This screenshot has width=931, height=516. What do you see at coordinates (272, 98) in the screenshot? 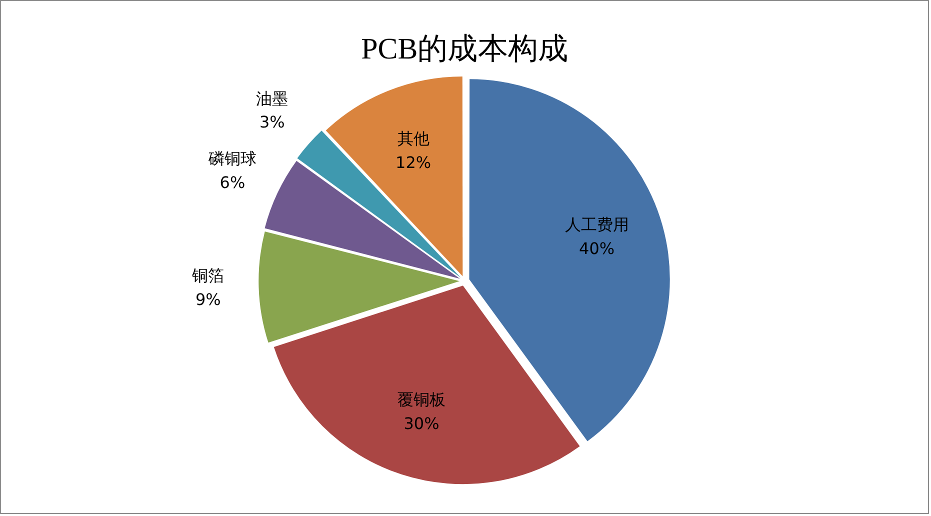
I see `slice-label: 油墨` at bounding box center [272, 98].